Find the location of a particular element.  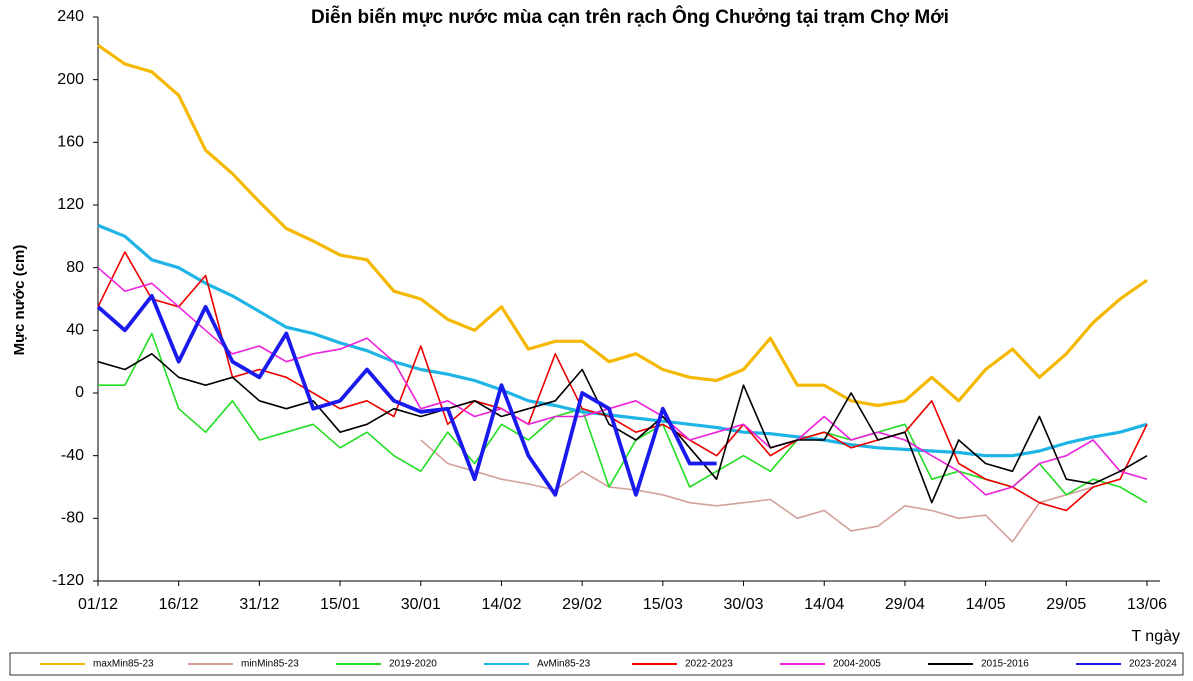

y-tick-label: 200 is located at coordinates (70, 79).